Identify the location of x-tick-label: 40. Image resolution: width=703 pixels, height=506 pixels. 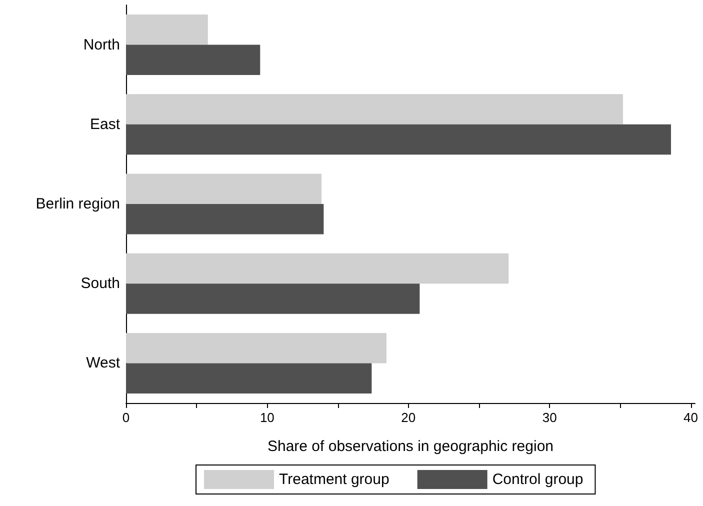
(691, 417).